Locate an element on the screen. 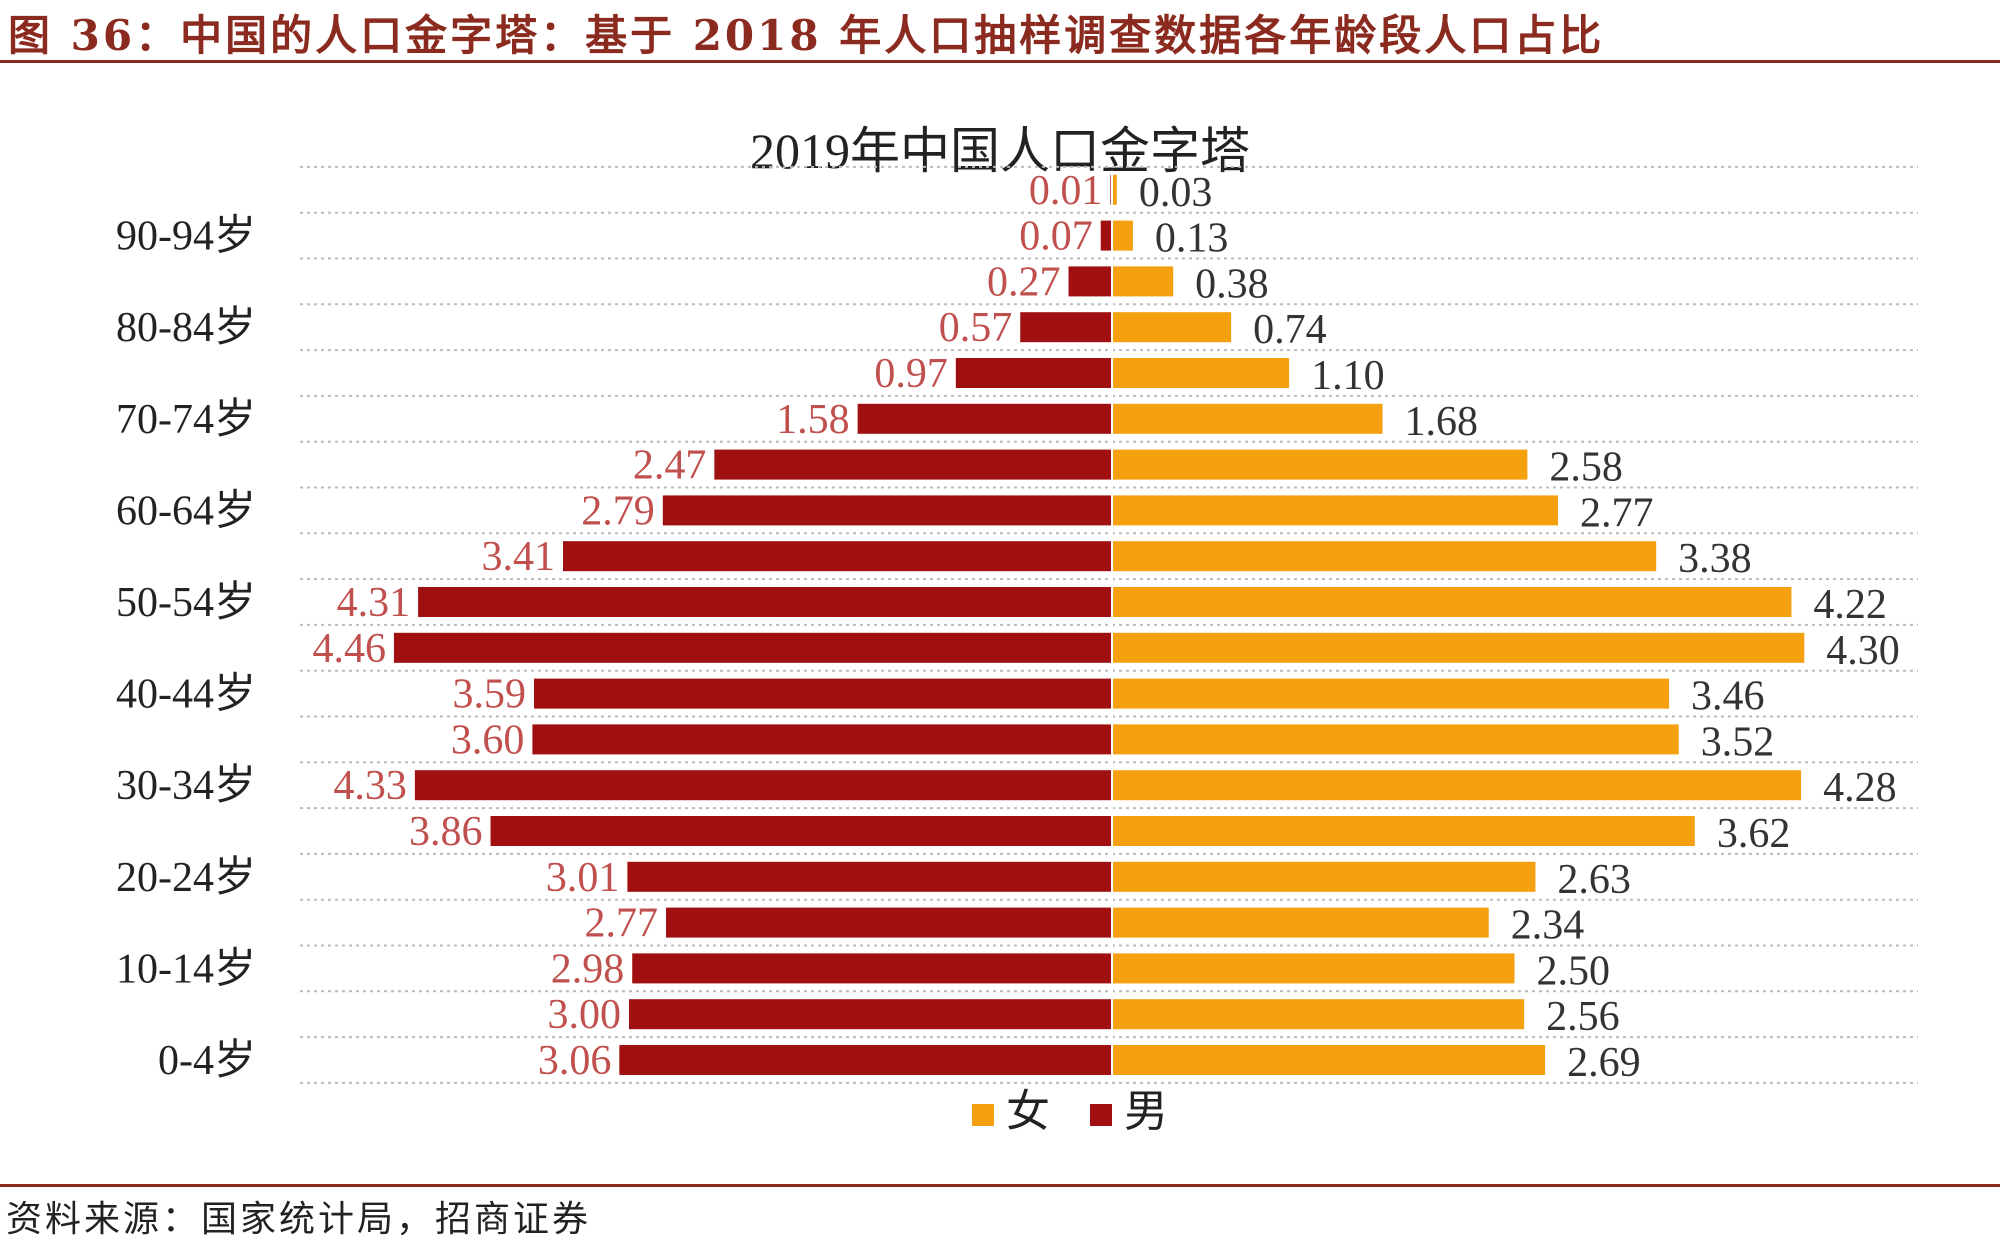  footer-rule is located at coordinates (1000, 1185).